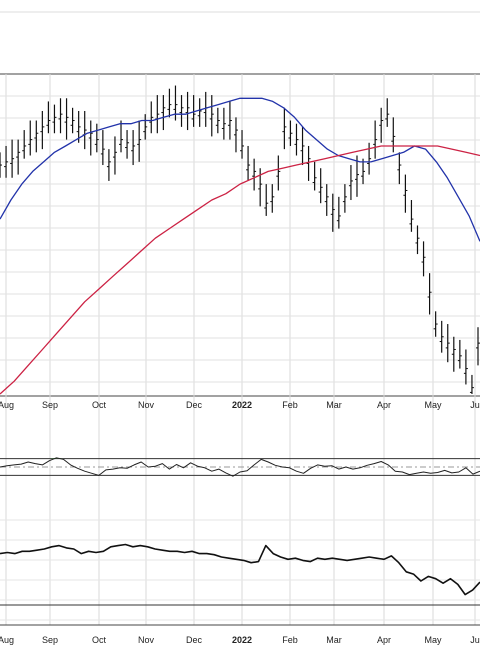  What do you see at coordinates (240, 569) in the screenshot?
I see `relative-strength-line` at bounding box center [240, 569].